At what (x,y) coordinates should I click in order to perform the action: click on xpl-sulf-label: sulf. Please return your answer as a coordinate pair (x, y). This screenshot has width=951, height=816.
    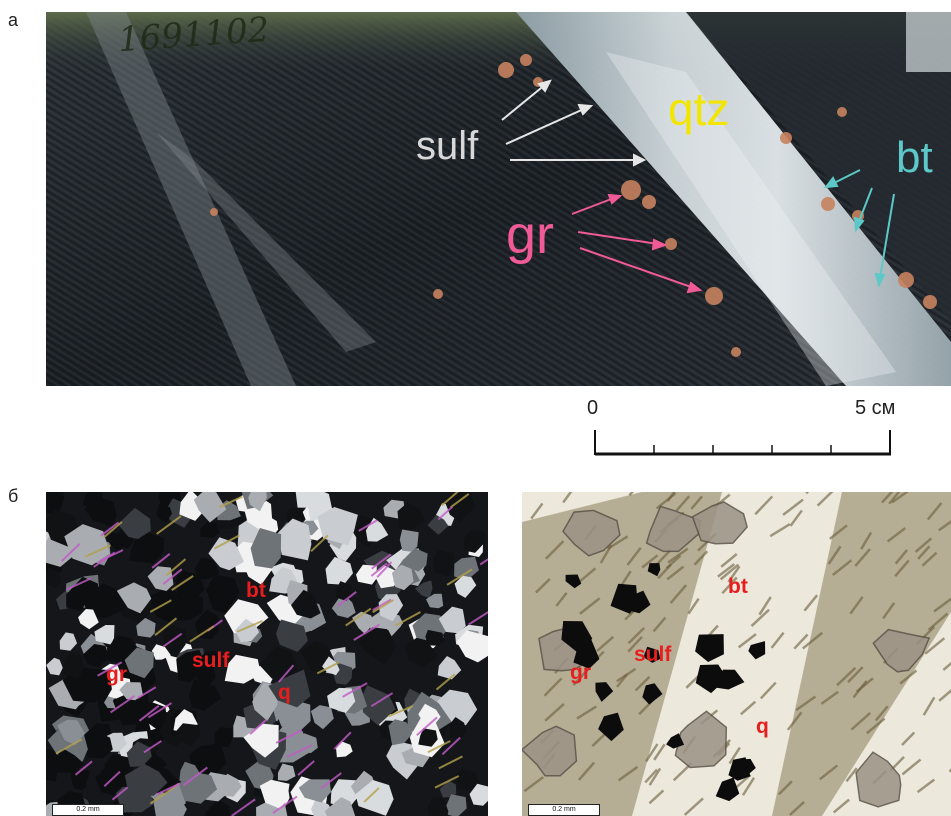
    Looking at the image, I should click on (210, 660).